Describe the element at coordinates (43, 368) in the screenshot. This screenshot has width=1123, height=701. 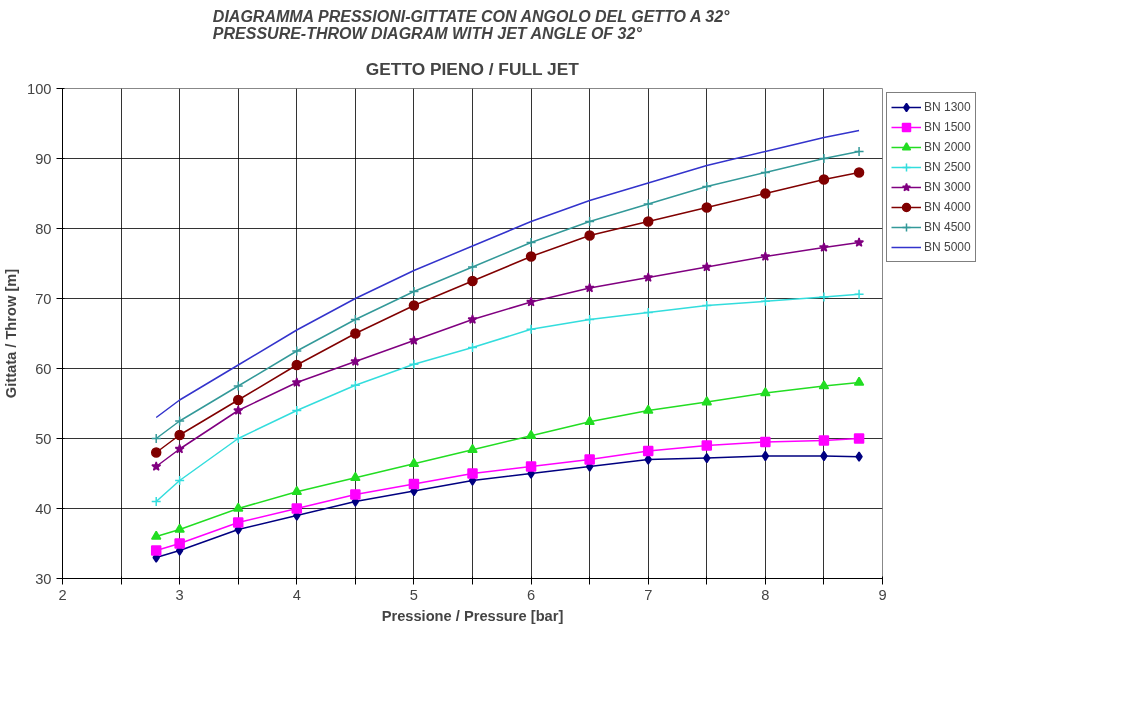
I see `y-tick-label: 60` at that location.